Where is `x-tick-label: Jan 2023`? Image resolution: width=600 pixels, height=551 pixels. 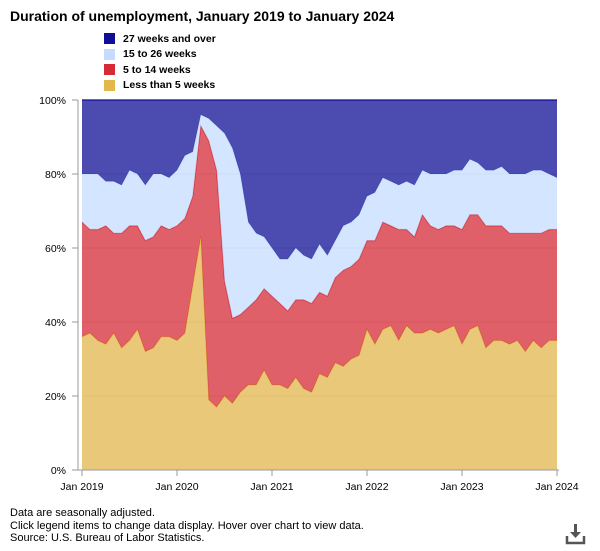
x-tick-label: Jan 2023 is located at coordinates (461, 487).